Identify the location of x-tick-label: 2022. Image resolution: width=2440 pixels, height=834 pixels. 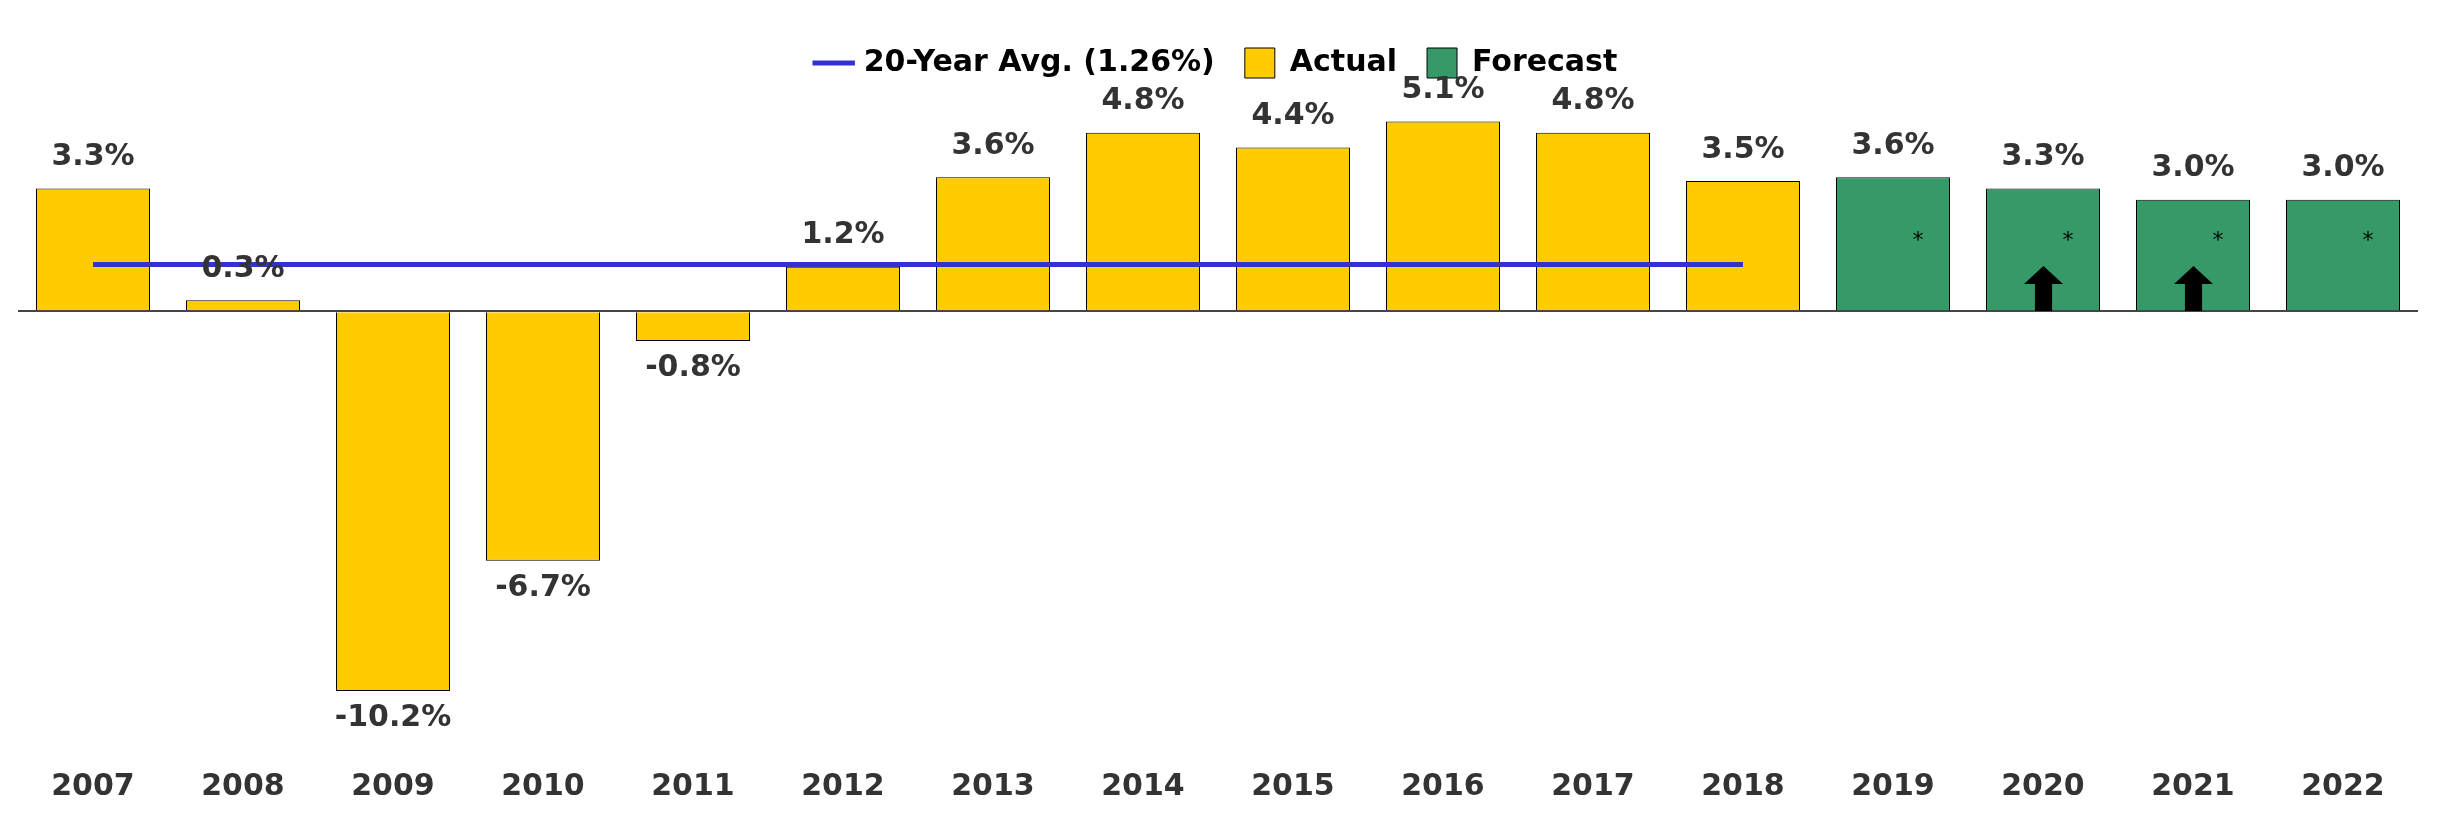
(2343, 784).